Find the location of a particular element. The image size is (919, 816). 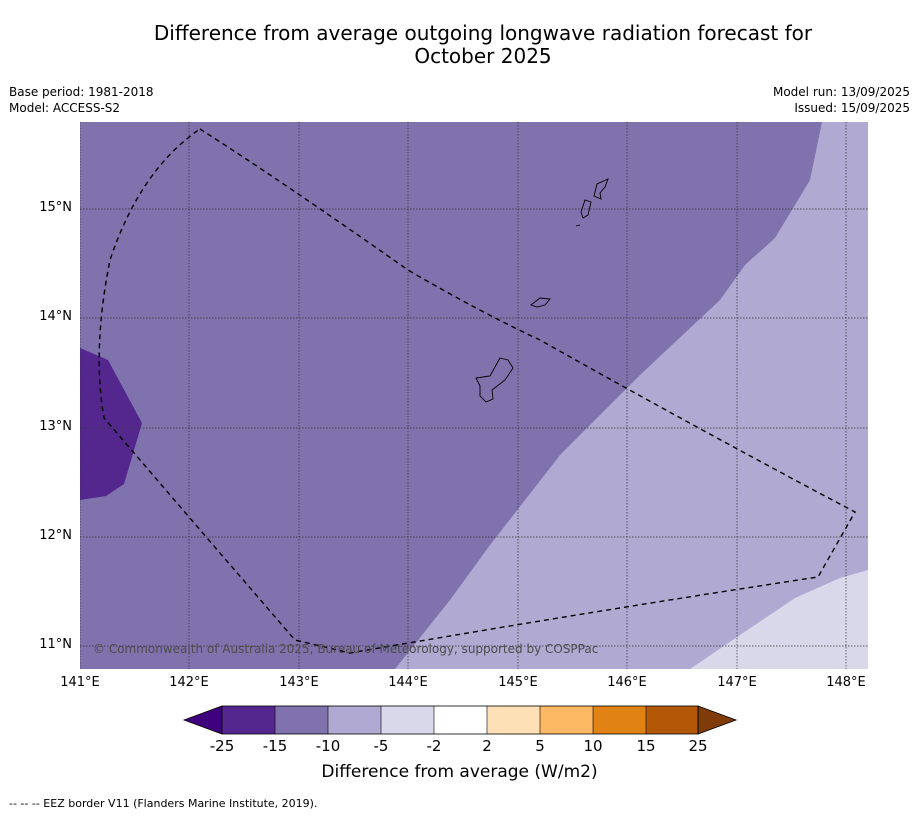

guam-island is located at coordinates (494, 380).